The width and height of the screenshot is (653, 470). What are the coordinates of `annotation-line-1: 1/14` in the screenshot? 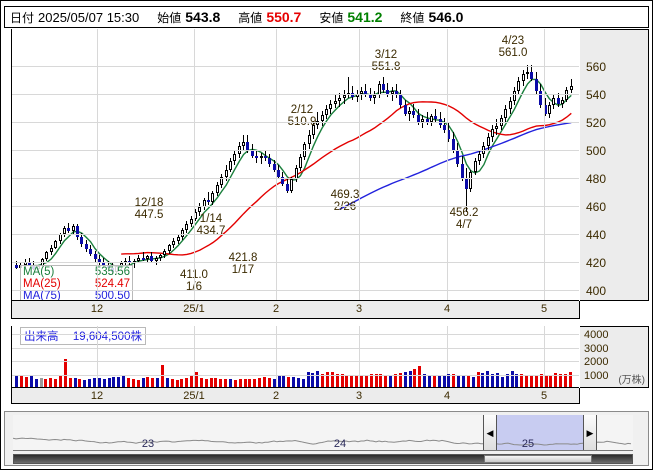 It's located at (211, 219).